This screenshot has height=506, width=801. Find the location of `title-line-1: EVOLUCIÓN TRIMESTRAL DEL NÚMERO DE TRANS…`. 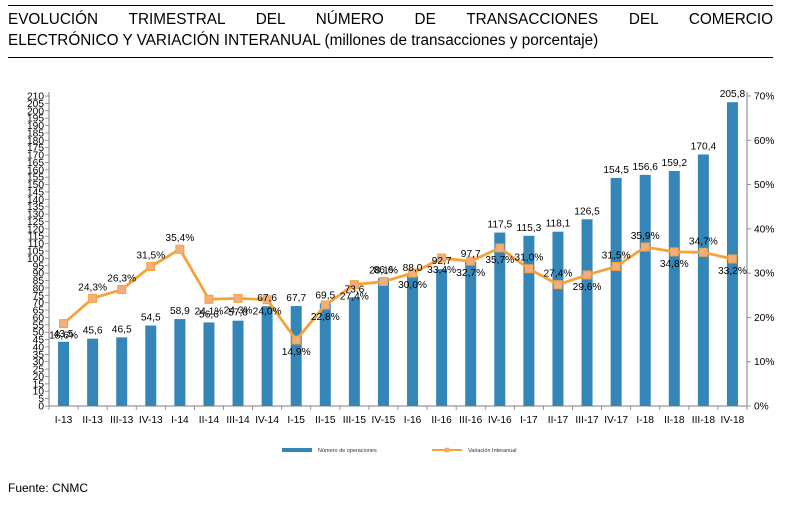

title-line-1: EVOLUCIÓN TRIMESTRAL DEL NÚMERO DE TRANS… is located at coordinates (390, 19).